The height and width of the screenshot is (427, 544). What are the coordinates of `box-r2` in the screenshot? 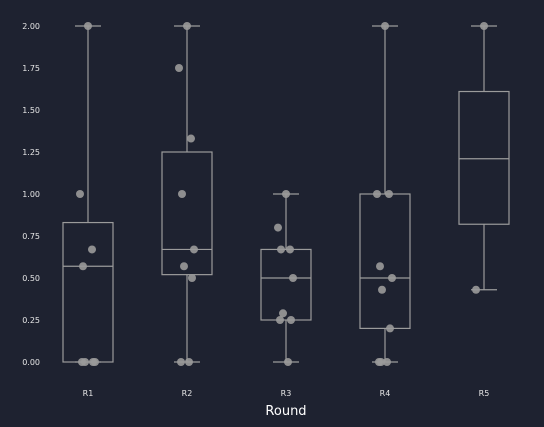 It's located at (187, 194).